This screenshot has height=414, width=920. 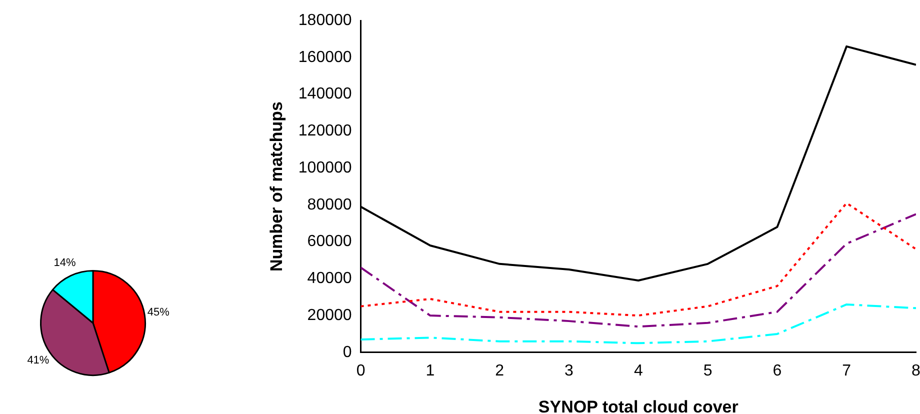 What do you see at coordinates (325, 167) in the screenshot?
I see `y-tick-label: 100000` at bounding box center [325, 167].